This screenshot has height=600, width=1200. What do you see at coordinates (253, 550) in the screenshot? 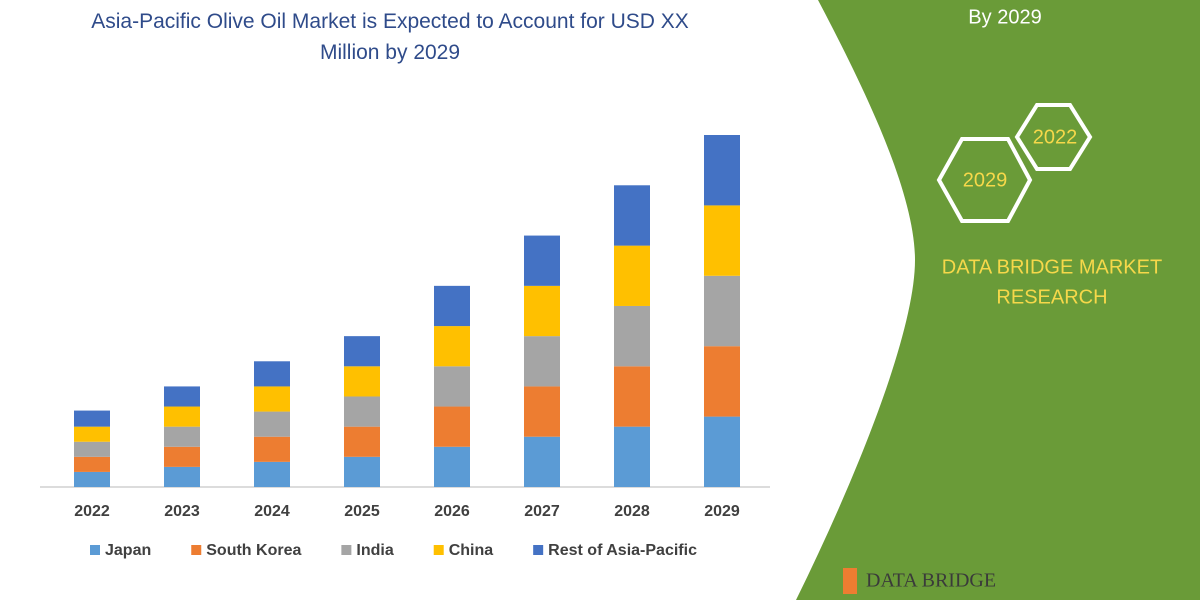
I see `legend-label: South Korea` at bounding box center [253, 550].